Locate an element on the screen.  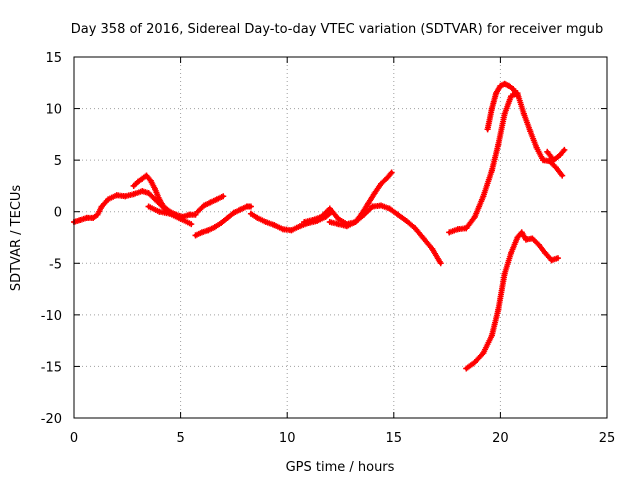
y-axis-label: SDTVAR / TECUs is located at coordinates (16, 238).